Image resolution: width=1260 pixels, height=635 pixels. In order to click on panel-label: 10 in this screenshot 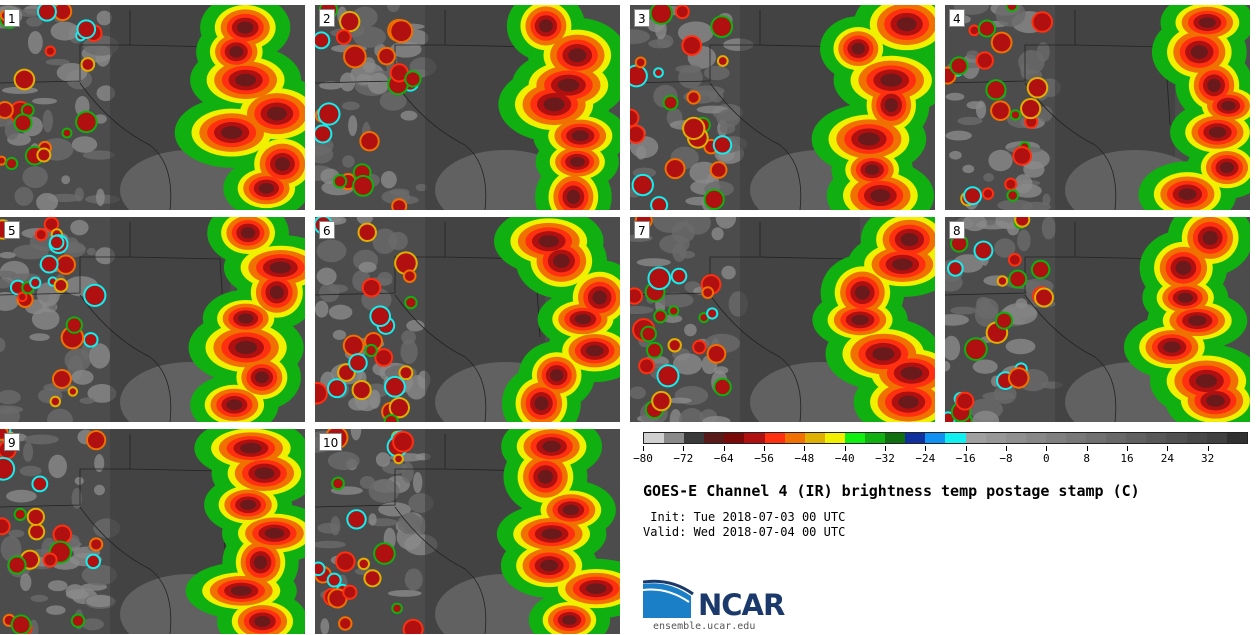, I will do `click(331, 442)`.